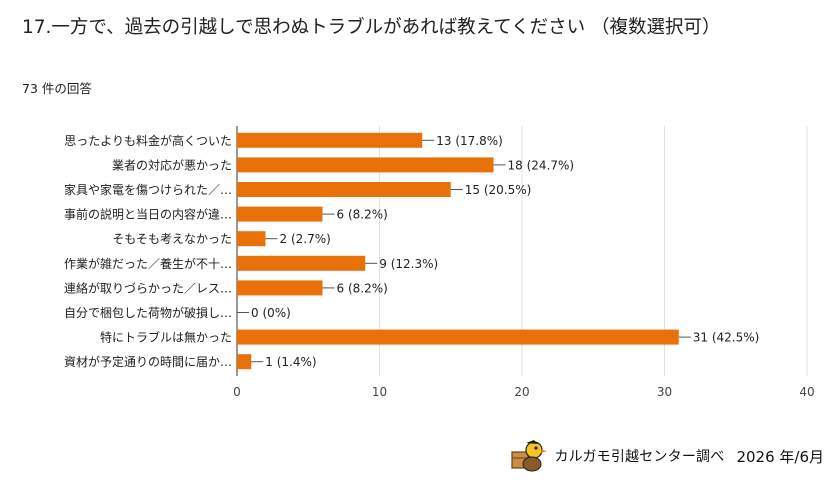  I want to click on duck-mascot-icon, so click(529, 456).